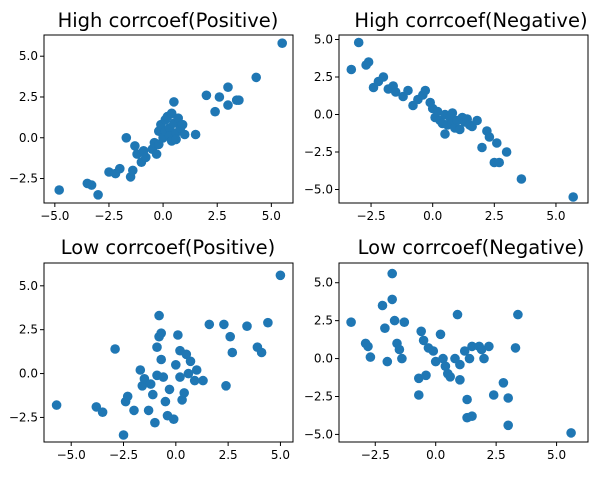  Describe the element at coordinates (463, 119) in the screenshot. I see `axes-frame` at that location.